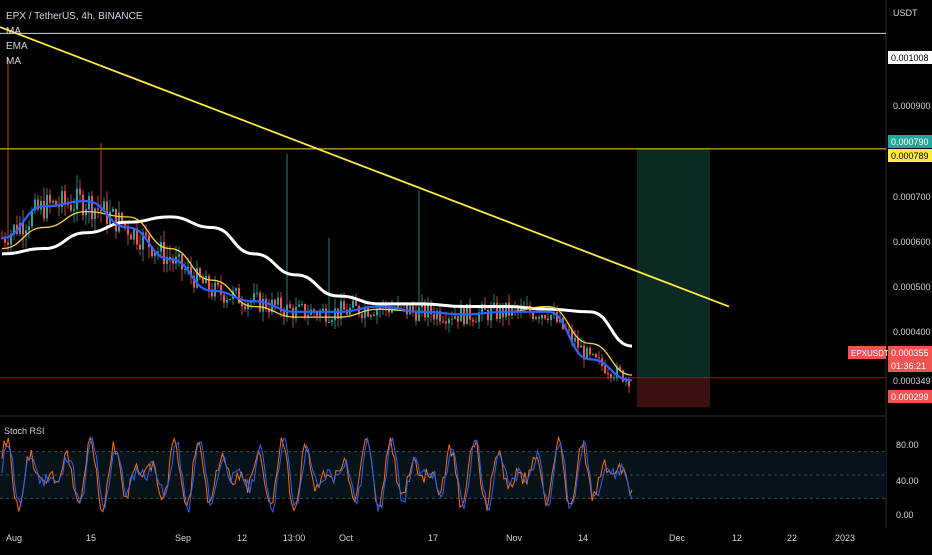  Describe the element at coordinates (74, 39) in the screenshot. I see `chart-legend: EPX / TetherUS, 4h, BINANCE MA EMA MA` at that location.